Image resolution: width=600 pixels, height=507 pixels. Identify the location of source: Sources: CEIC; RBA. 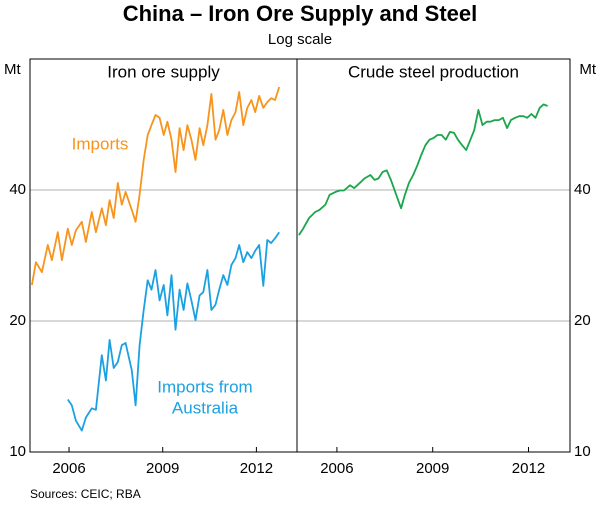
(85, 494).